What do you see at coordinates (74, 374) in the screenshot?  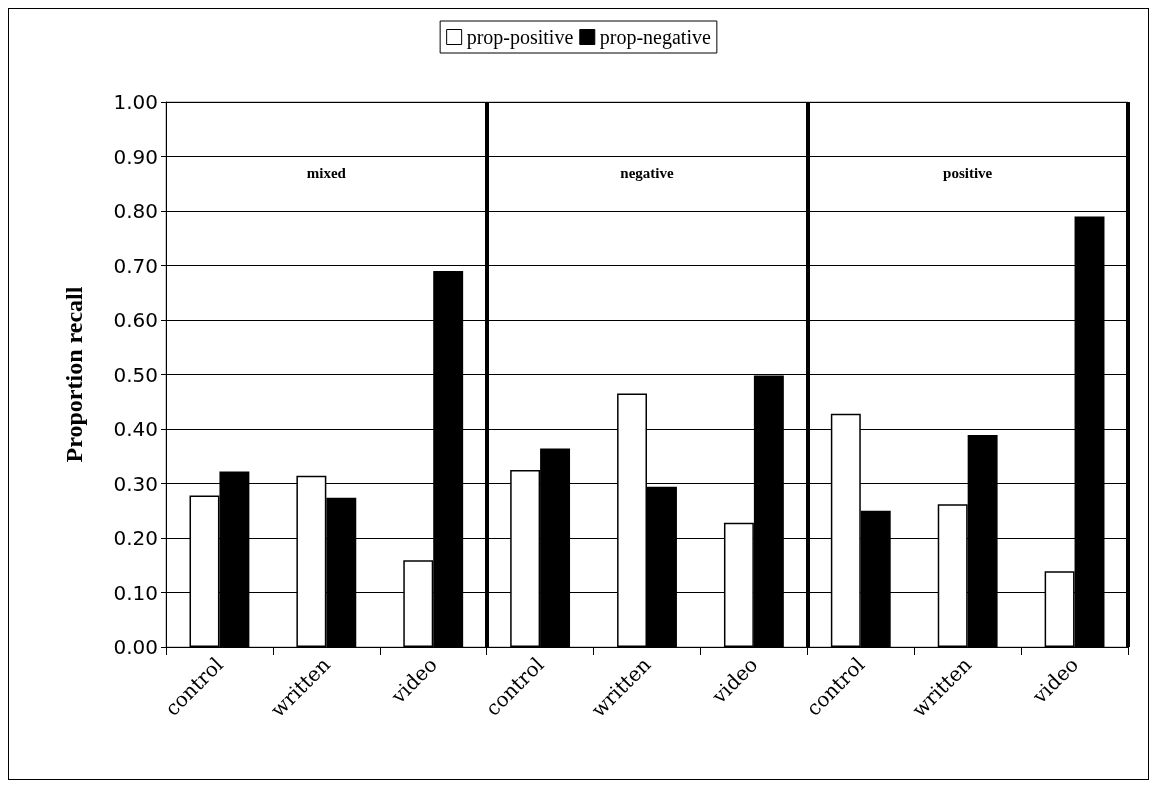 I see `y-axis-title: Proportion recall` at bounding box center [74, 374].